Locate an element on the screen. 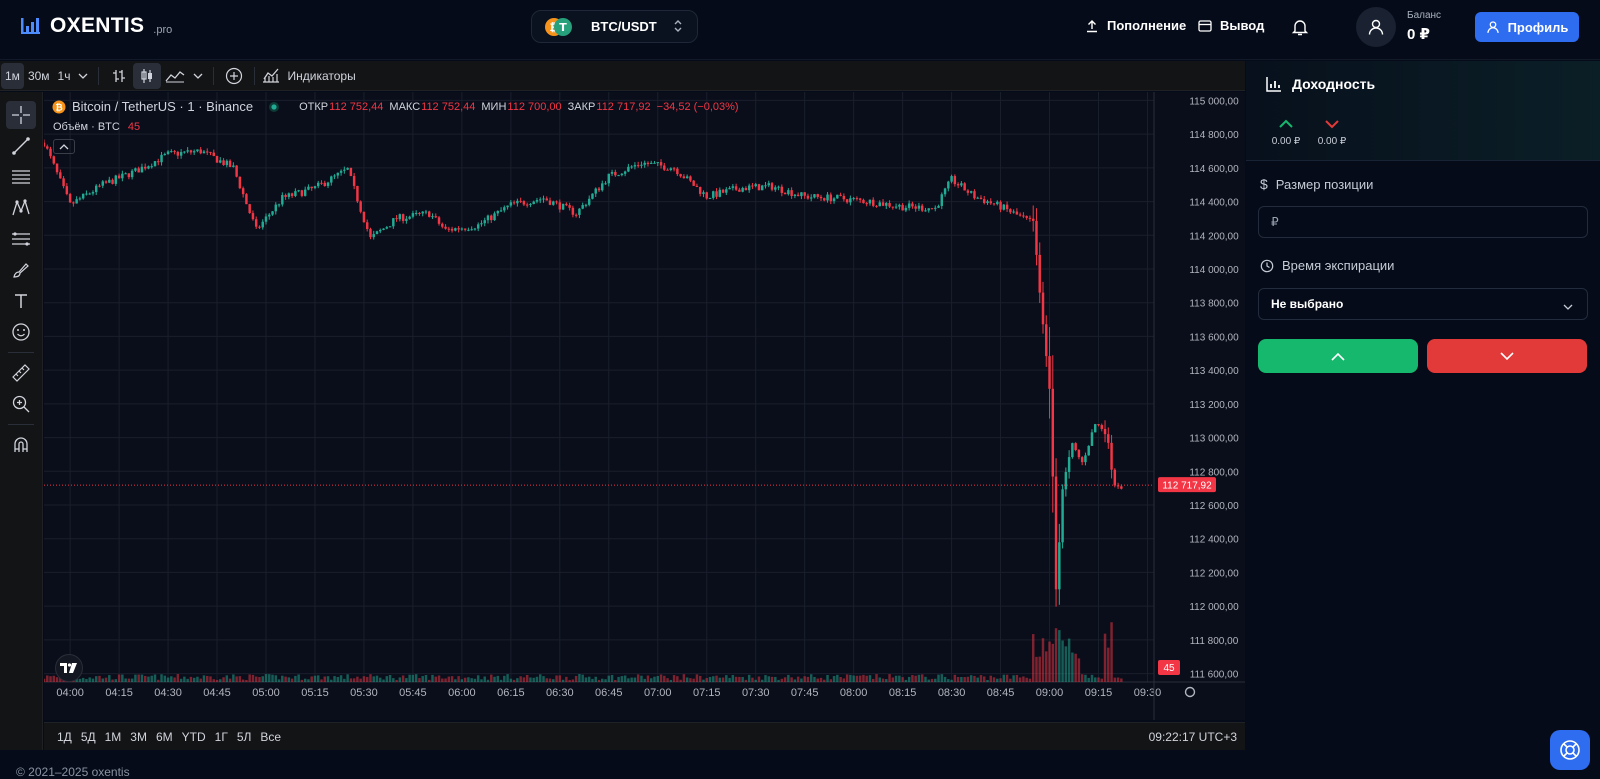 This screenshot has width=1600, height=779. deposit-button: Пополнение is located at coordinates (1135, 25).